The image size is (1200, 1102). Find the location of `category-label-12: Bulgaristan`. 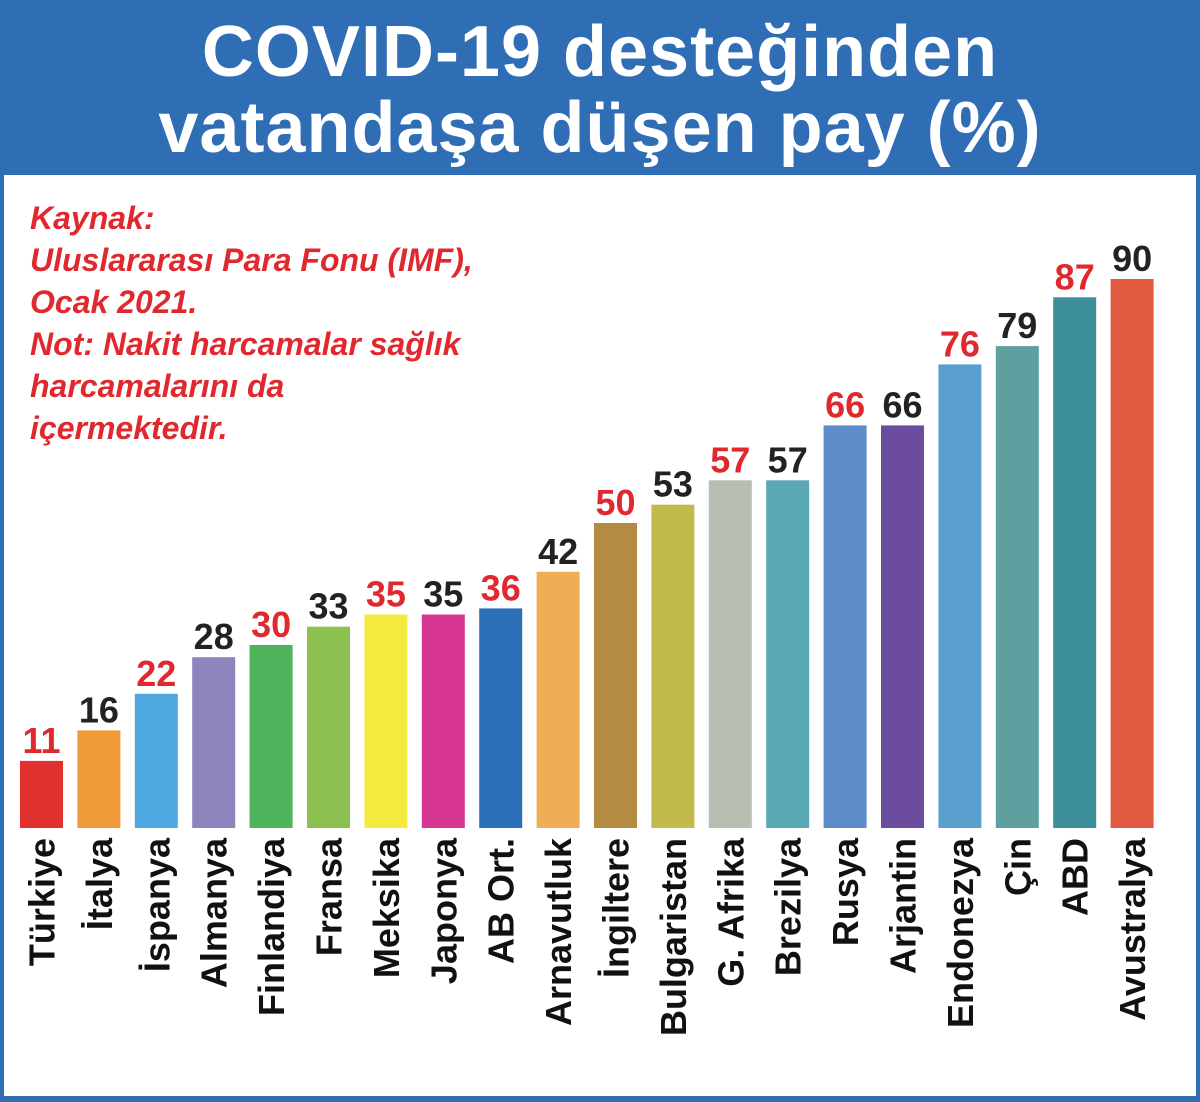

category-label-12: Bulgaristan is located at coordinates (673, 937).